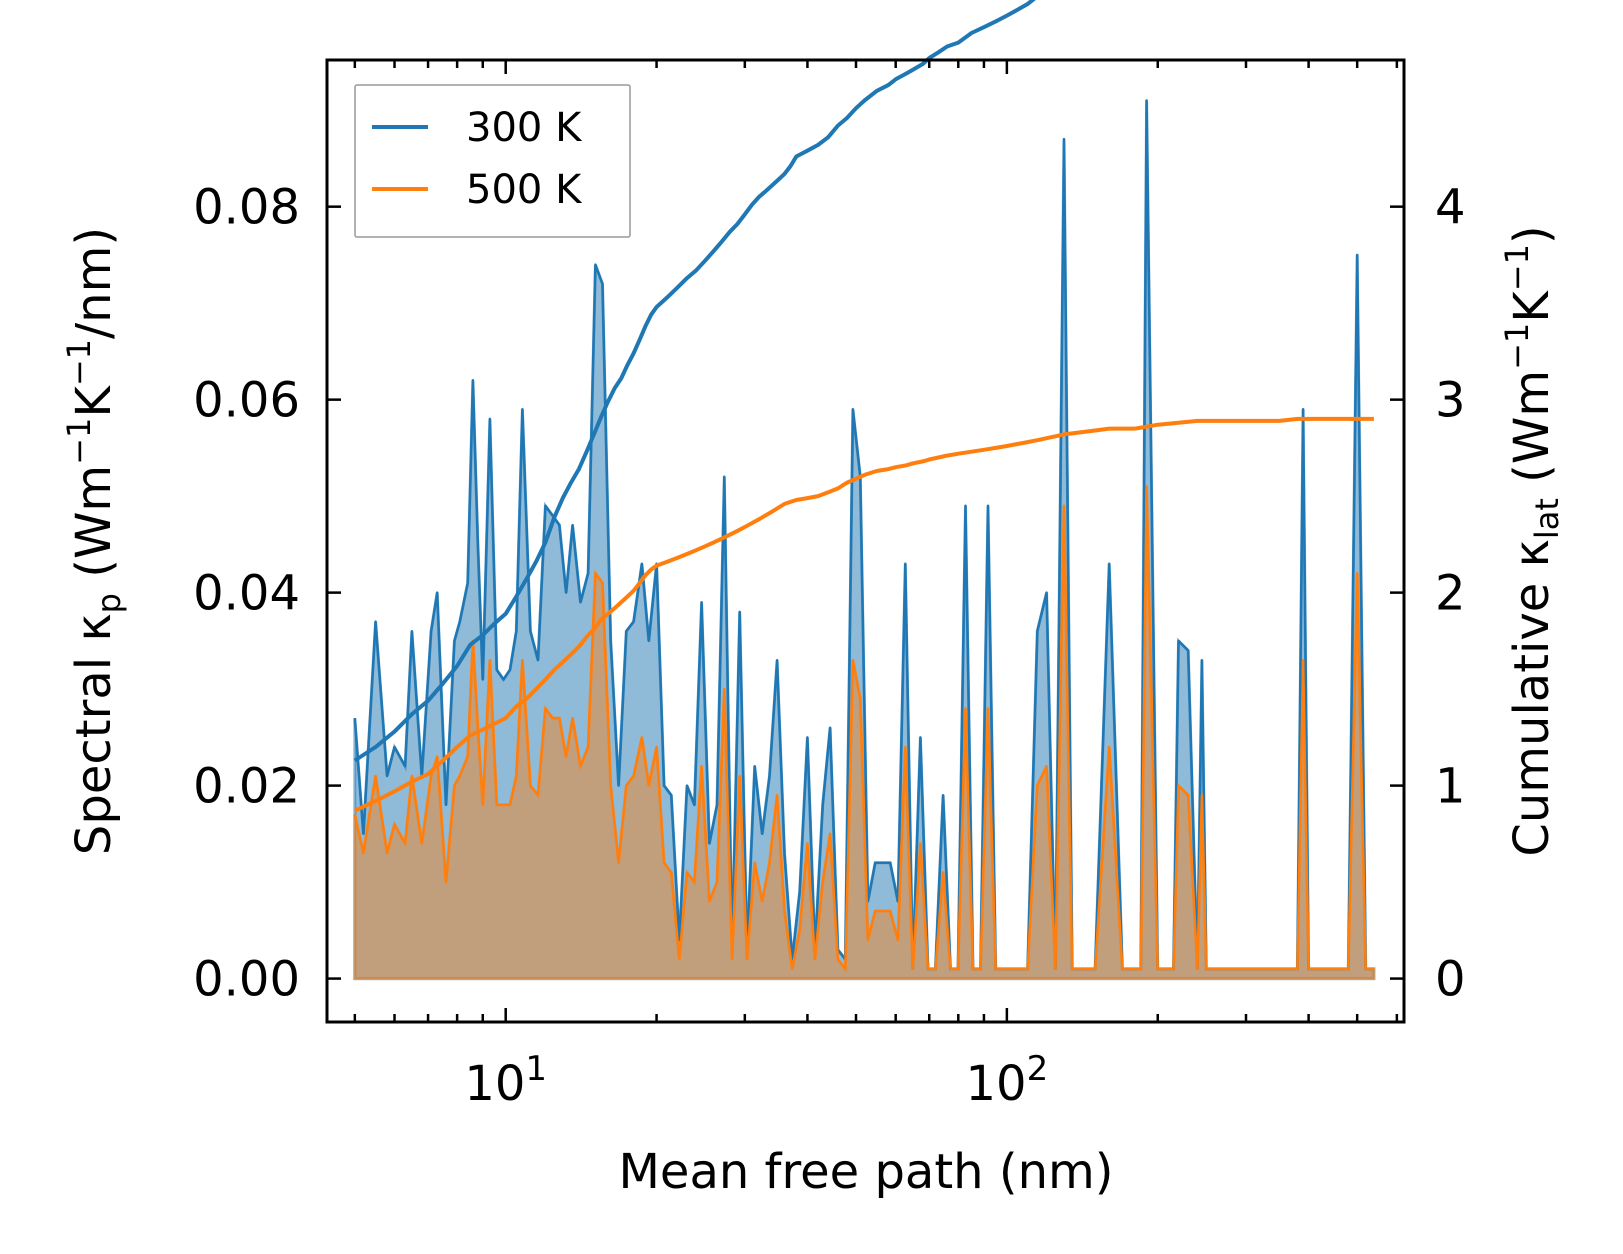  Describe the element at coordinates (1450, 208) in the screenshot. I see `y-right-tick-label: 4` at that location.